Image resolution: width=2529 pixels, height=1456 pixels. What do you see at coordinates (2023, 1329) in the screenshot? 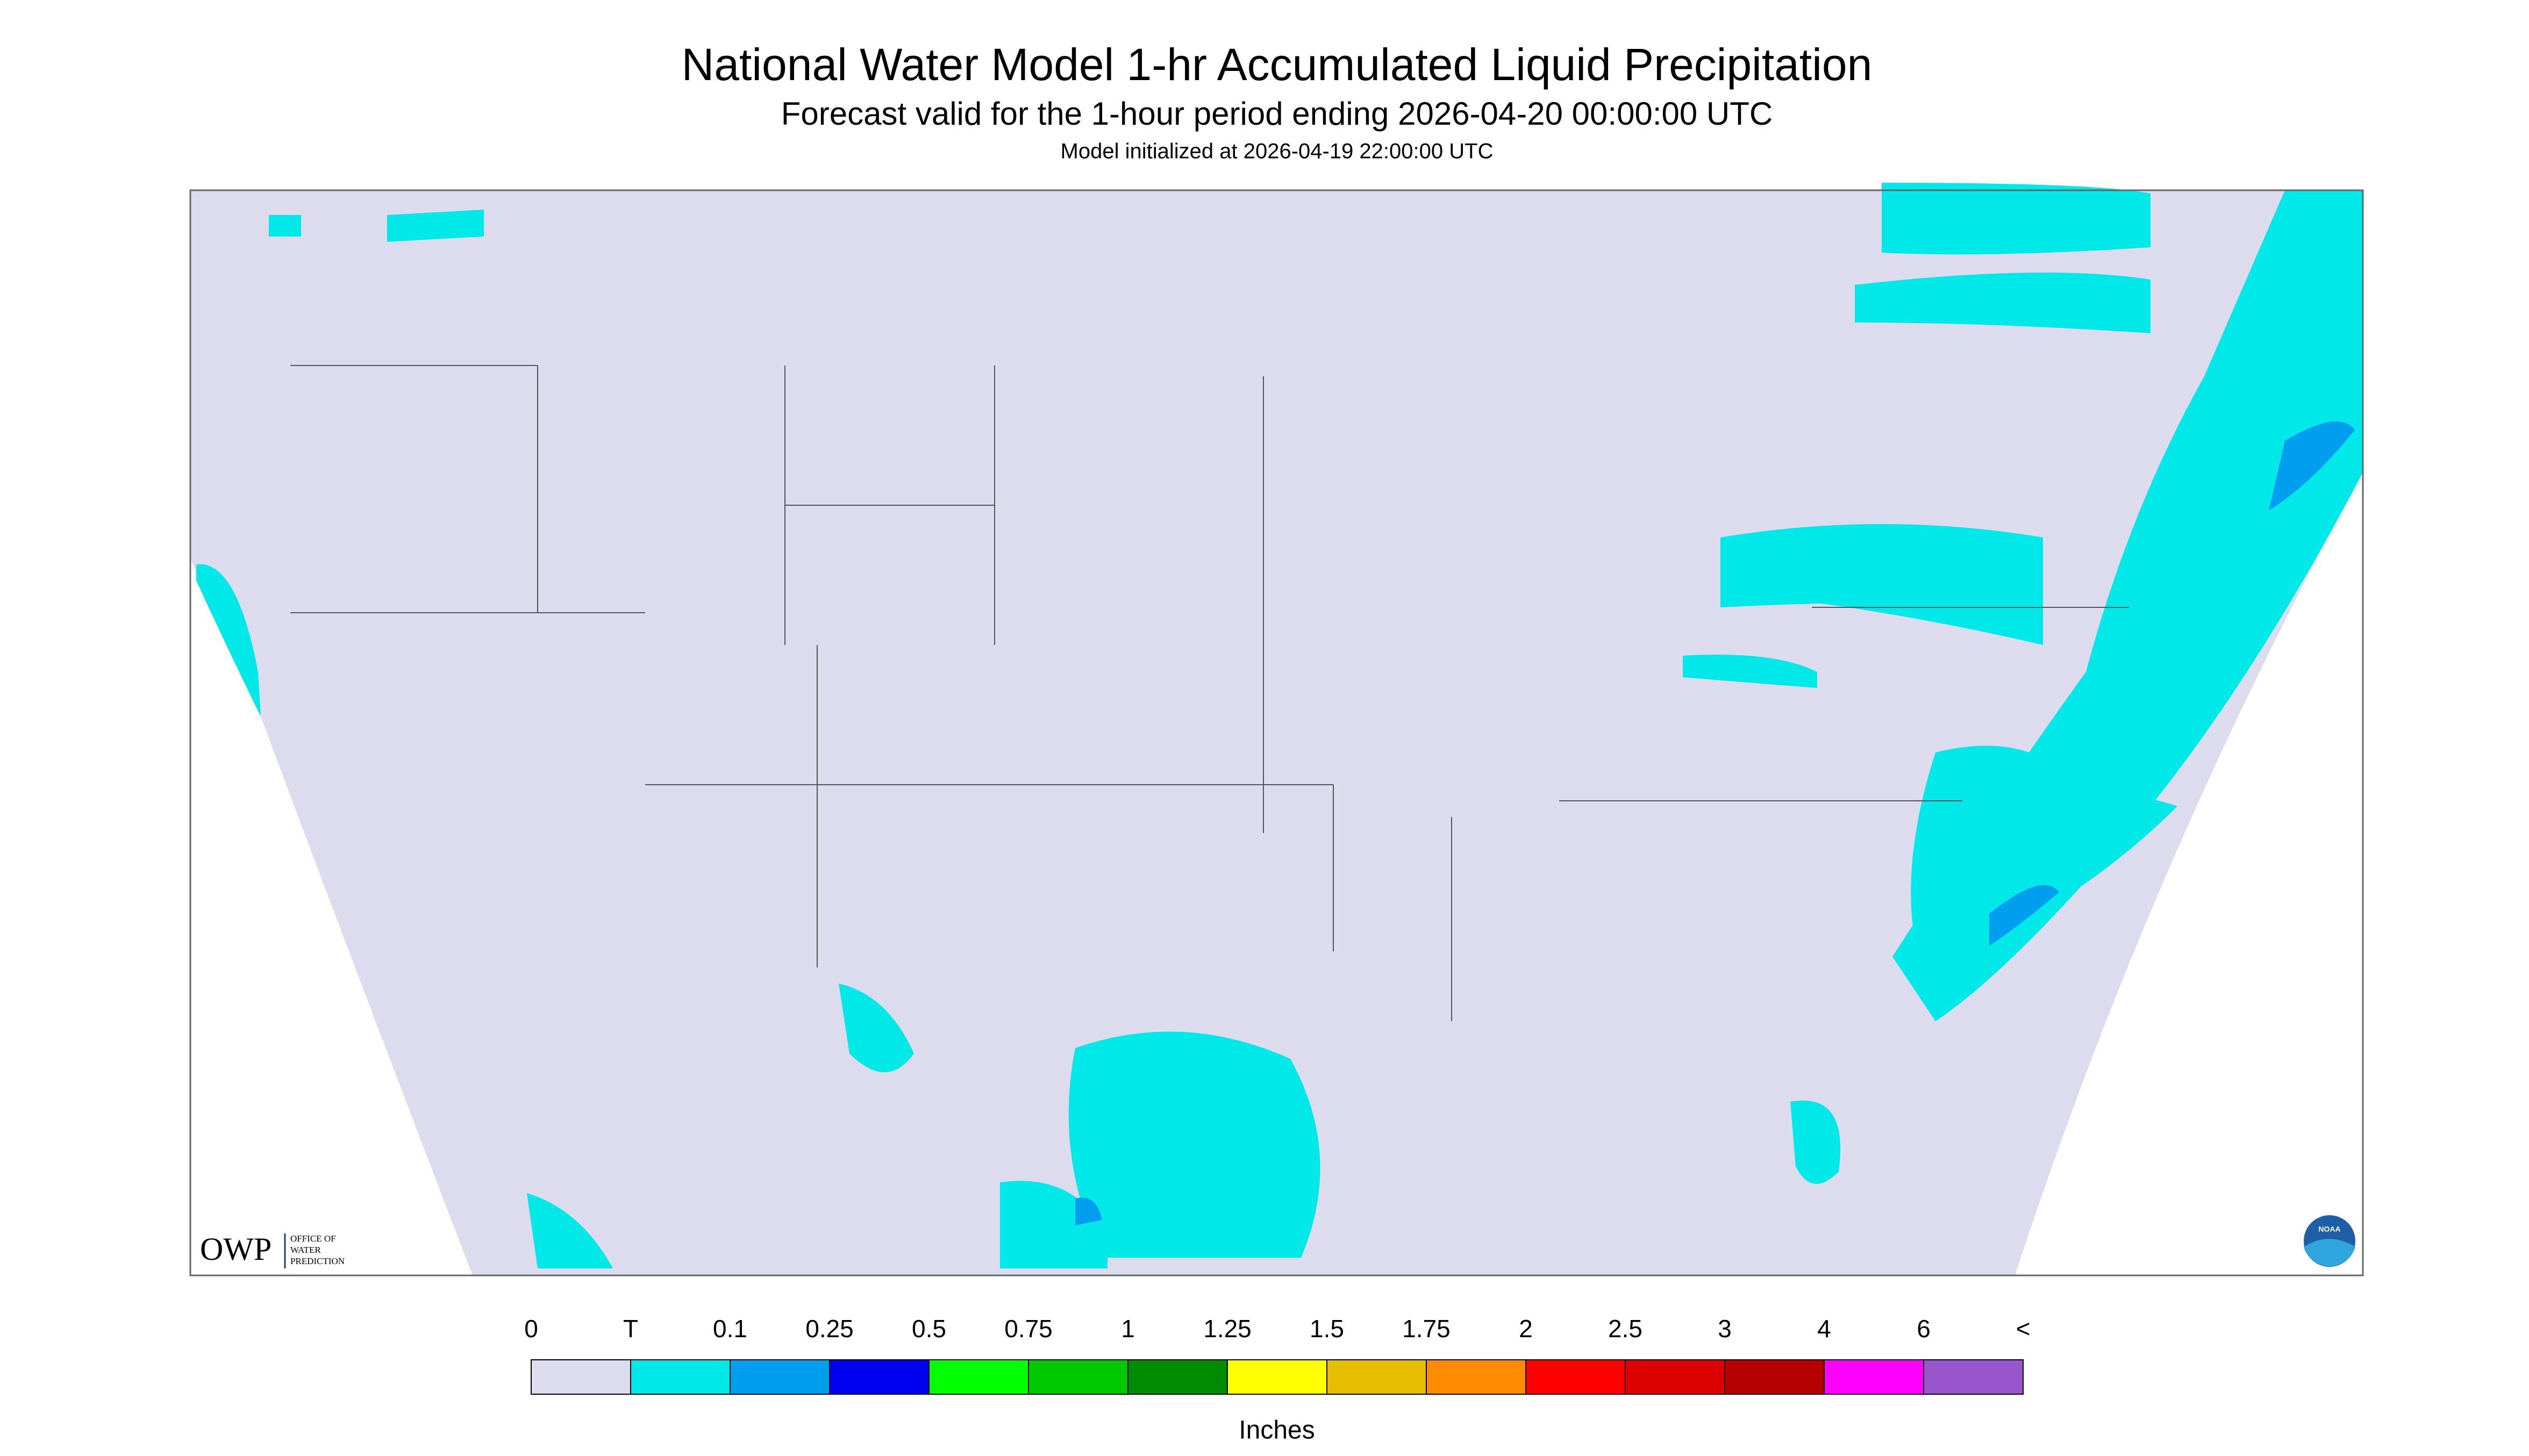
I see `legend-label: <` at bounding box center [2023, 1329].